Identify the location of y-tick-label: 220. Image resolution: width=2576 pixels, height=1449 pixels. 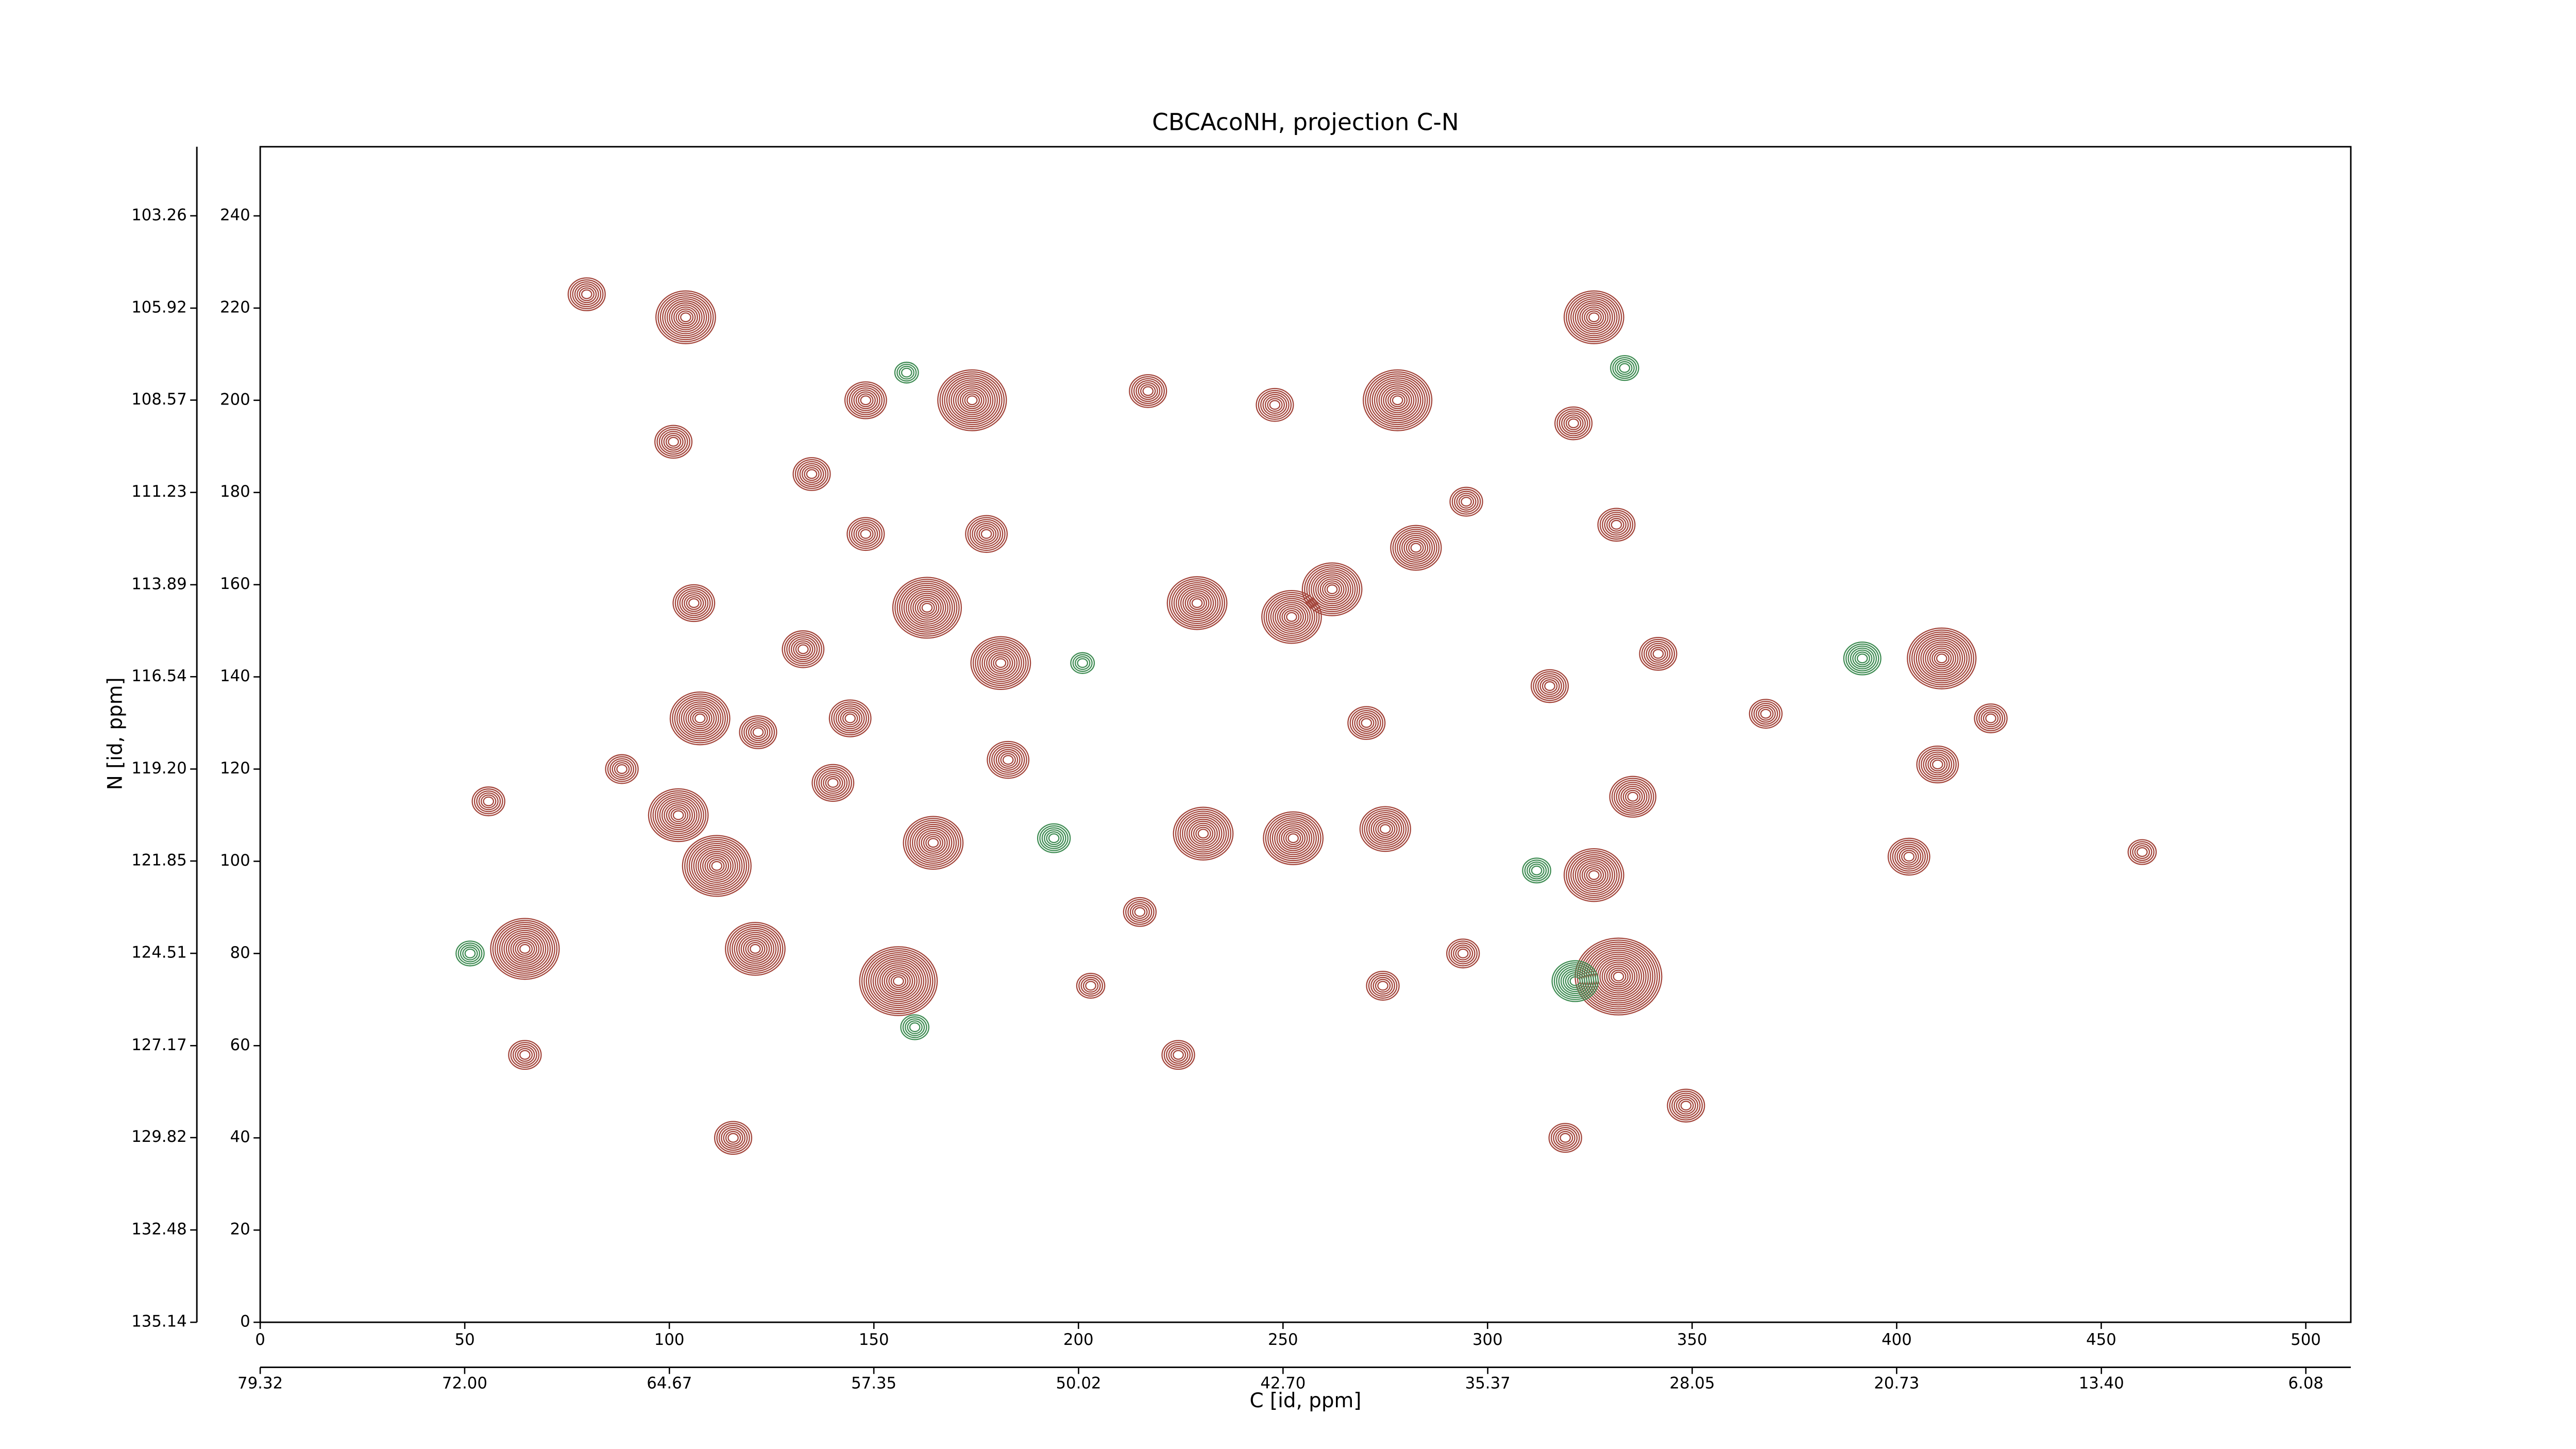
(235, 307).